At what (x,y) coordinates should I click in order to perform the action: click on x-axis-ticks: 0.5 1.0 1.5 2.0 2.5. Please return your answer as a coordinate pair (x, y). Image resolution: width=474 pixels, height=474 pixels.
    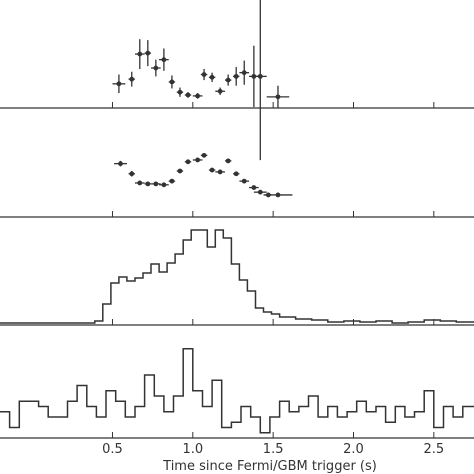
    Looking at the image, I should click on (273, 449).